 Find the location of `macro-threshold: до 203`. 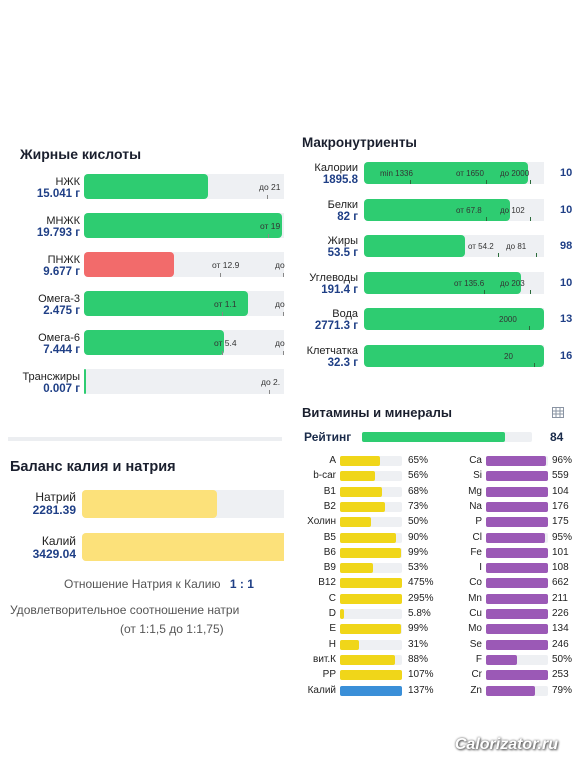

macro-threshold: до 203 is located at coordinates (512, 283).